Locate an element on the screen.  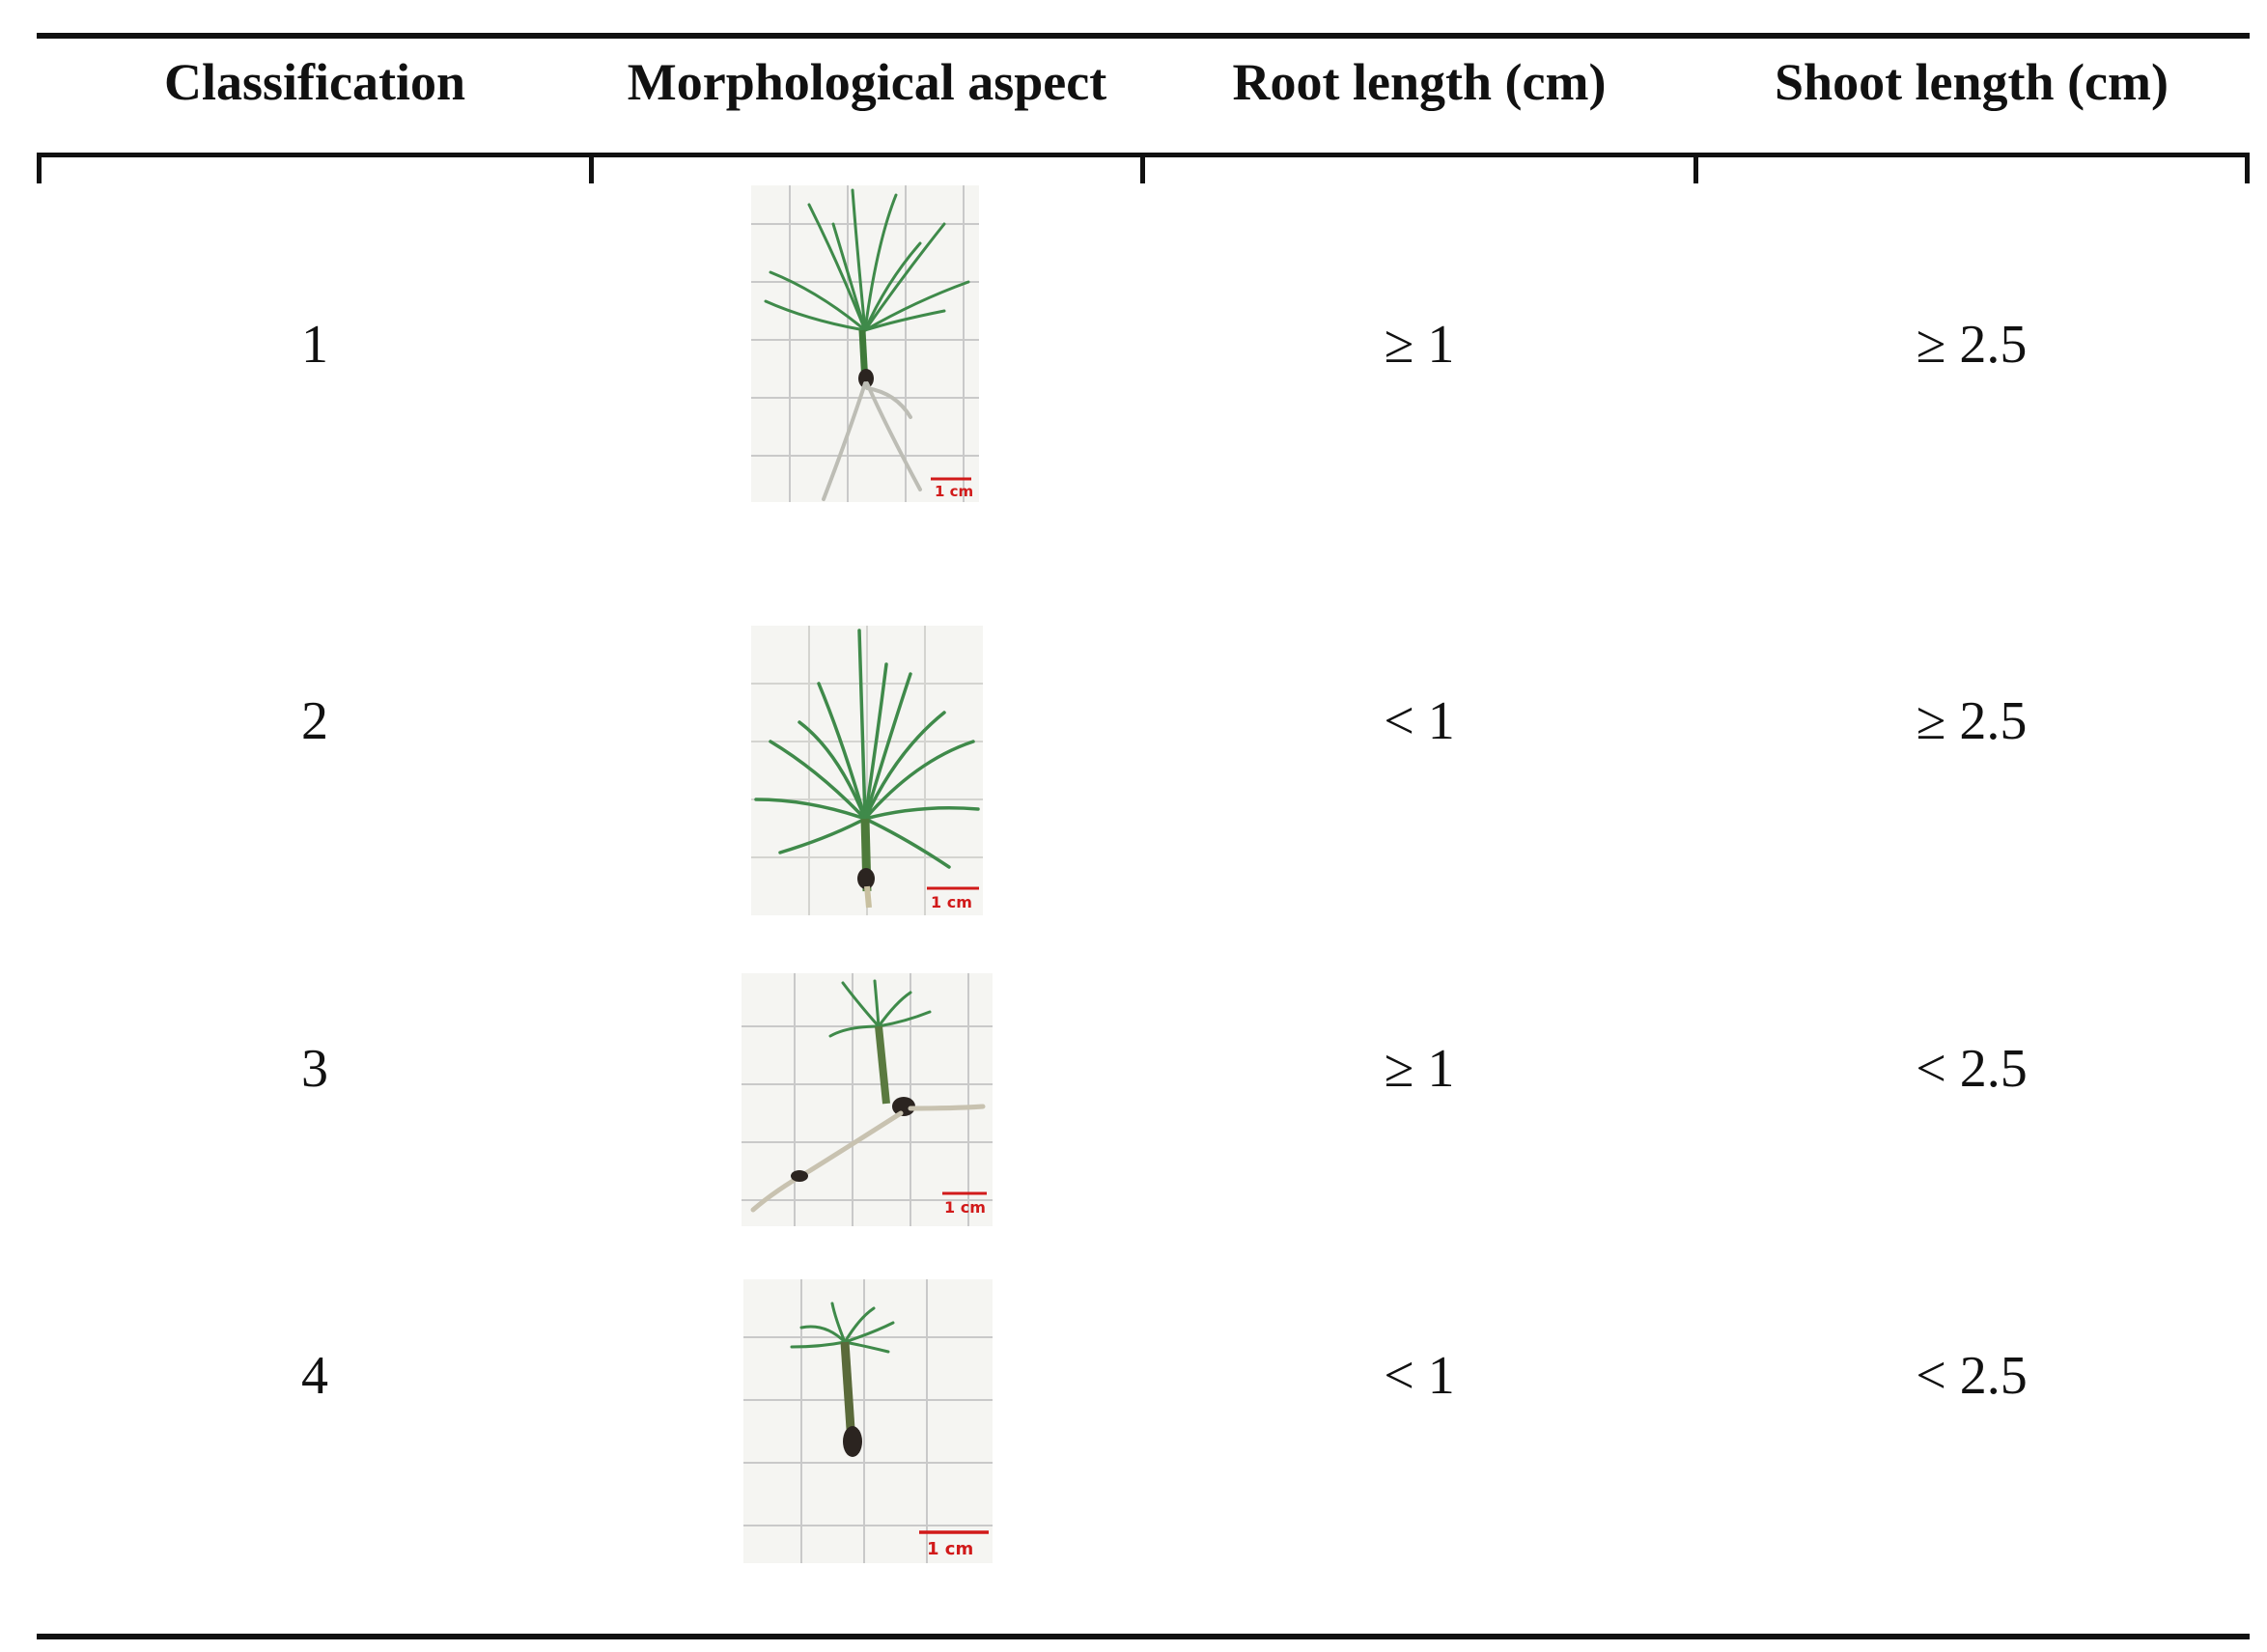
seedling-long-root-short-shoot-photo: 1 cm is located at coordinates (868, 1100).